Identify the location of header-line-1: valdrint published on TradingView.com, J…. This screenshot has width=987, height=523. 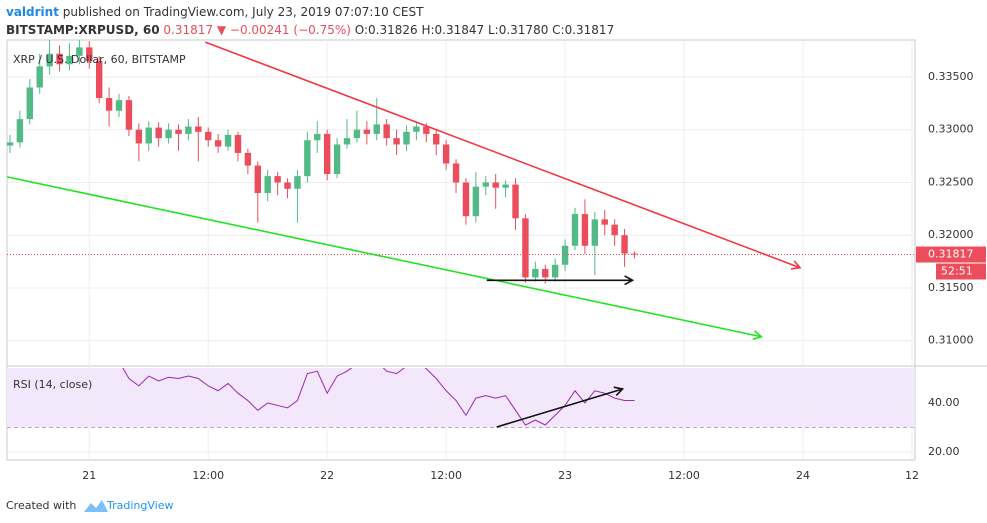
(215, 12).